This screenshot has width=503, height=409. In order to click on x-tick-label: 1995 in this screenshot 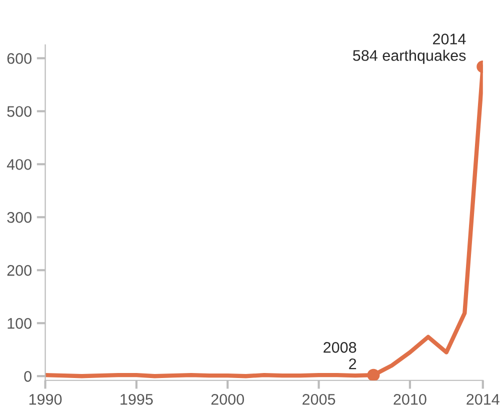, I will do `click(136, 399)`.